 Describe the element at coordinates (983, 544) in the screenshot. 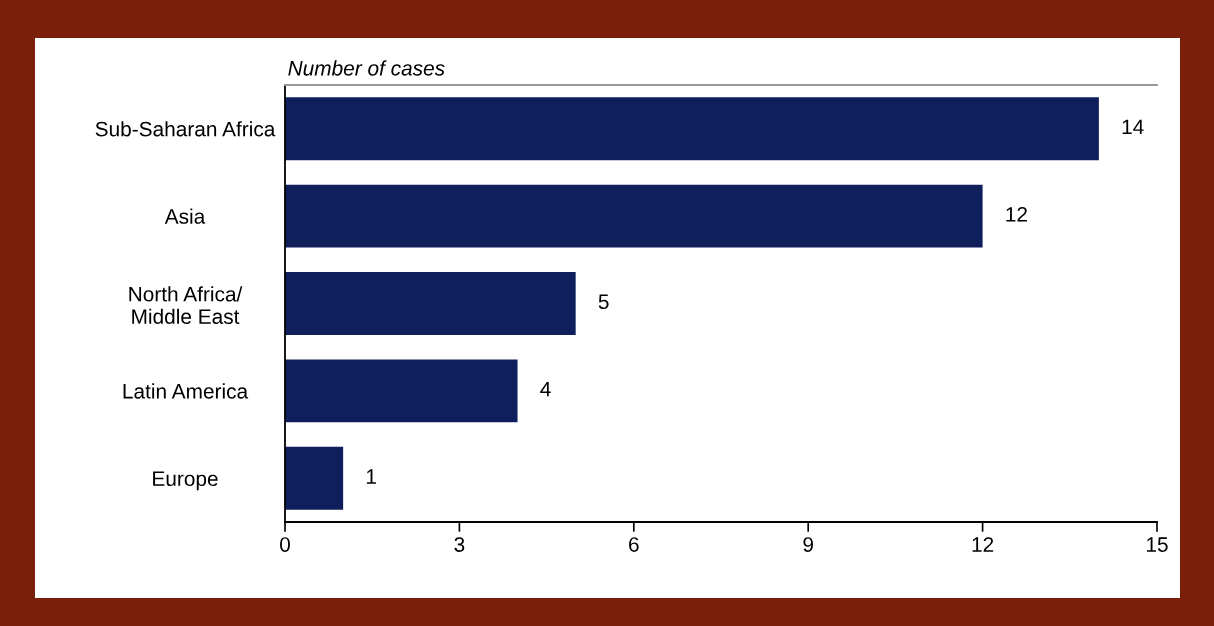

I see `x-tick-label: 12` at that location.